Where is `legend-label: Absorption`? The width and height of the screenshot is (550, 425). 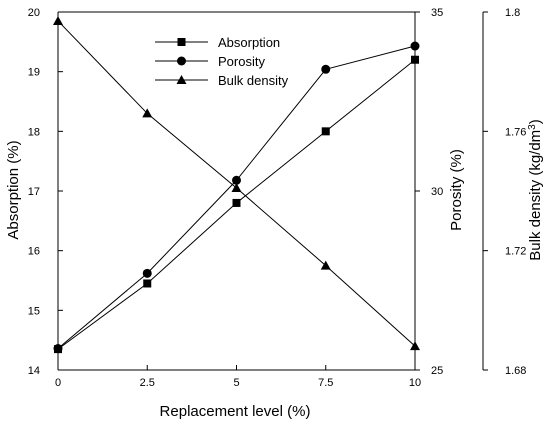
legend-label: Absorption is located at coordinates (249, 42).